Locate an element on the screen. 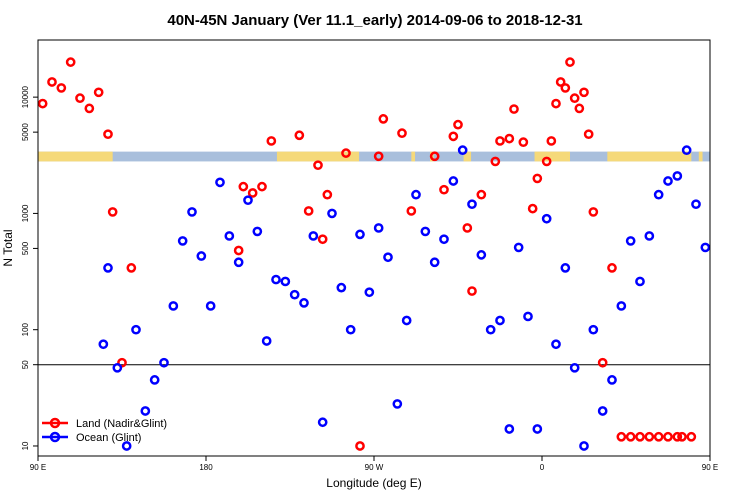 The width and height of the screenshot is (750, 500). y-tick-label: 1000 is located at coordinates (25, 213).